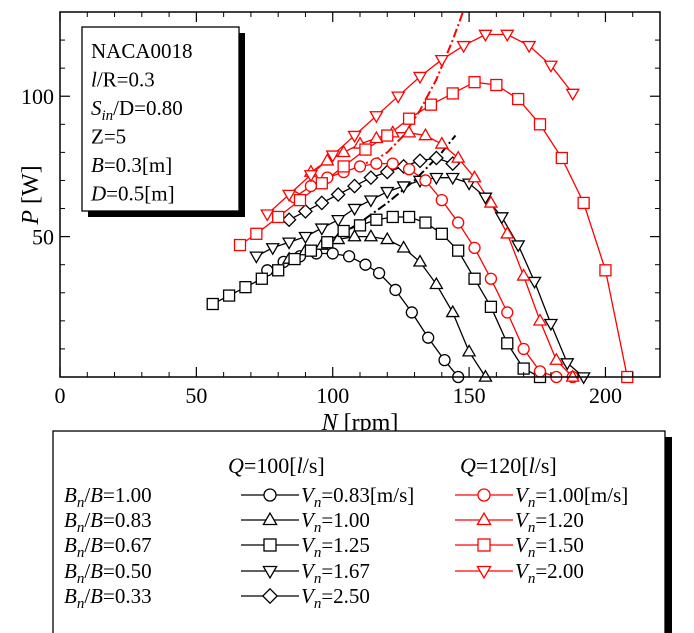 Image resolution: width=694 pixels, height=633 pixels. Describe the element at coordinates (108, 497) in the screenshot. I see `legend-row-label: Bn/B=1.00` at that location.